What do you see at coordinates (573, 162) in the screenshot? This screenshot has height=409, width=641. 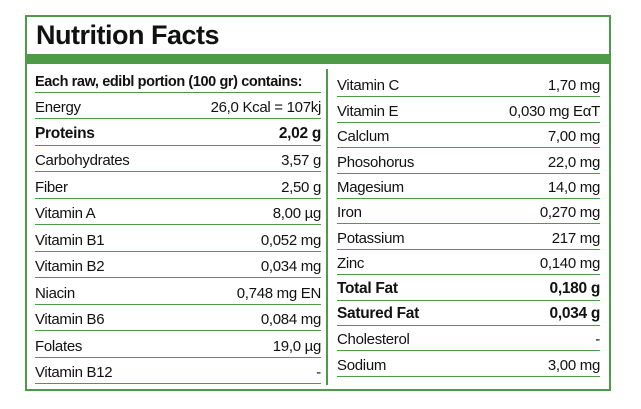 I see `nutrient-value: 22,0 mg` at bounding box center [573, 162].